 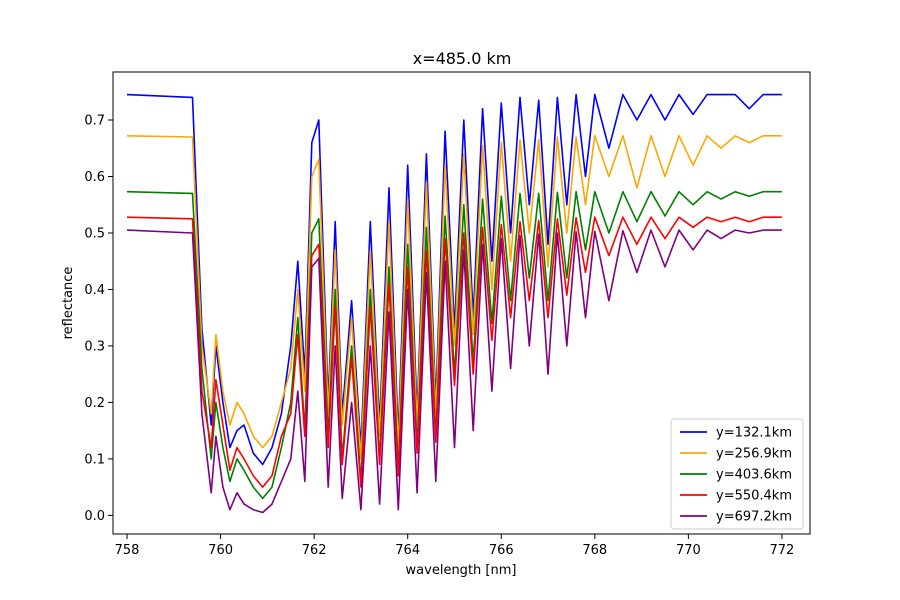 I want to click on x-tick-label: 772, so click(x=782, y=550).